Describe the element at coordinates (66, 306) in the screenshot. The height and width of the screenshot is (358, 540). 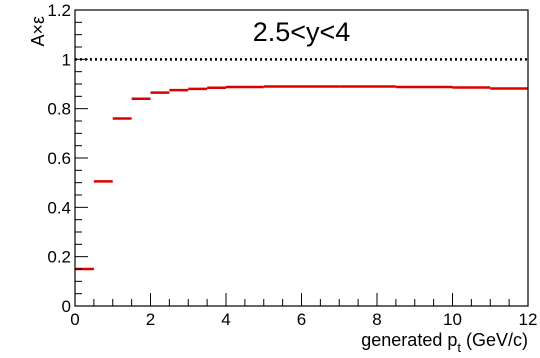
I see `y-tick-label: 0` at that location.